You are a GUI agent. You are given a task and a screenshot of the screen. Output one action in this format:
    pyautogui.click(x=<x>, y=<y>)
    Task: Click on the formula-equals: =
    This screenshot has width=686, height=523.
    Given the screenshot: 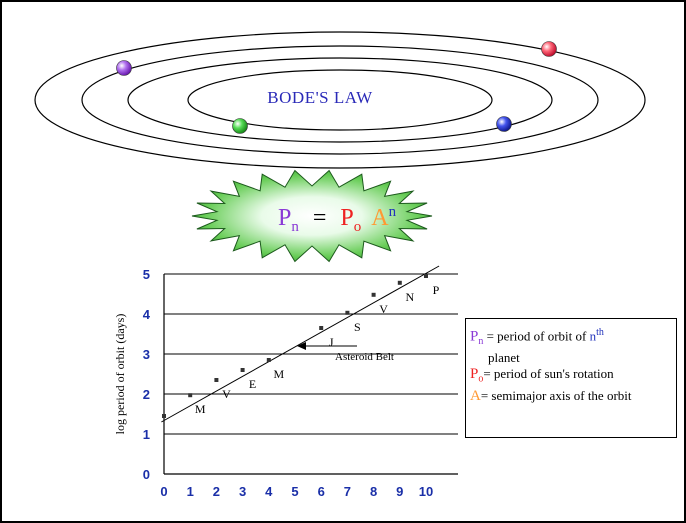 What is the action you would take?
    pyautogui.click(x=319, y=218)
    